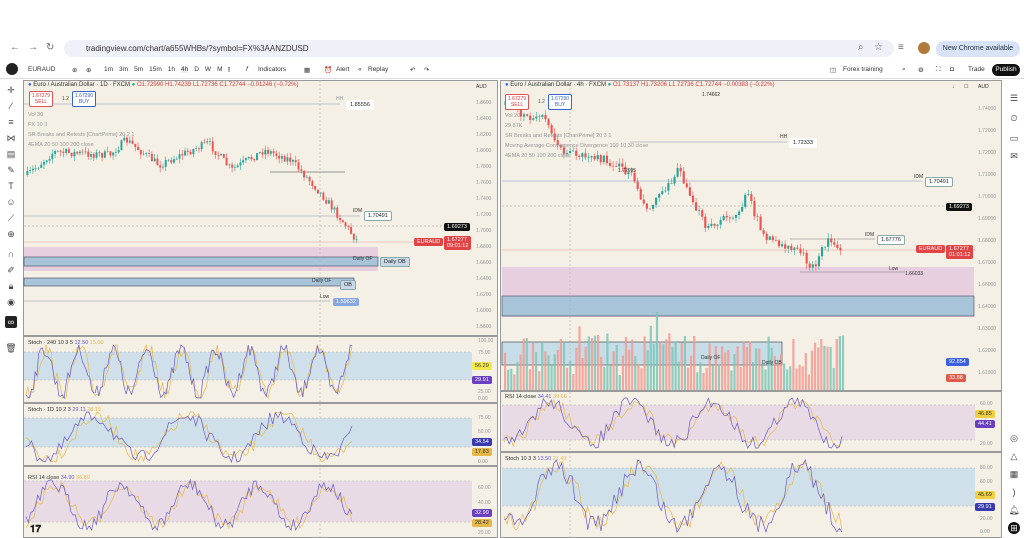 The width and height of the screenshot is (1024, 538). Describe the element at coordinates (307, 70) in the screenshot. I see `layouts-icon: ▦` at that location.